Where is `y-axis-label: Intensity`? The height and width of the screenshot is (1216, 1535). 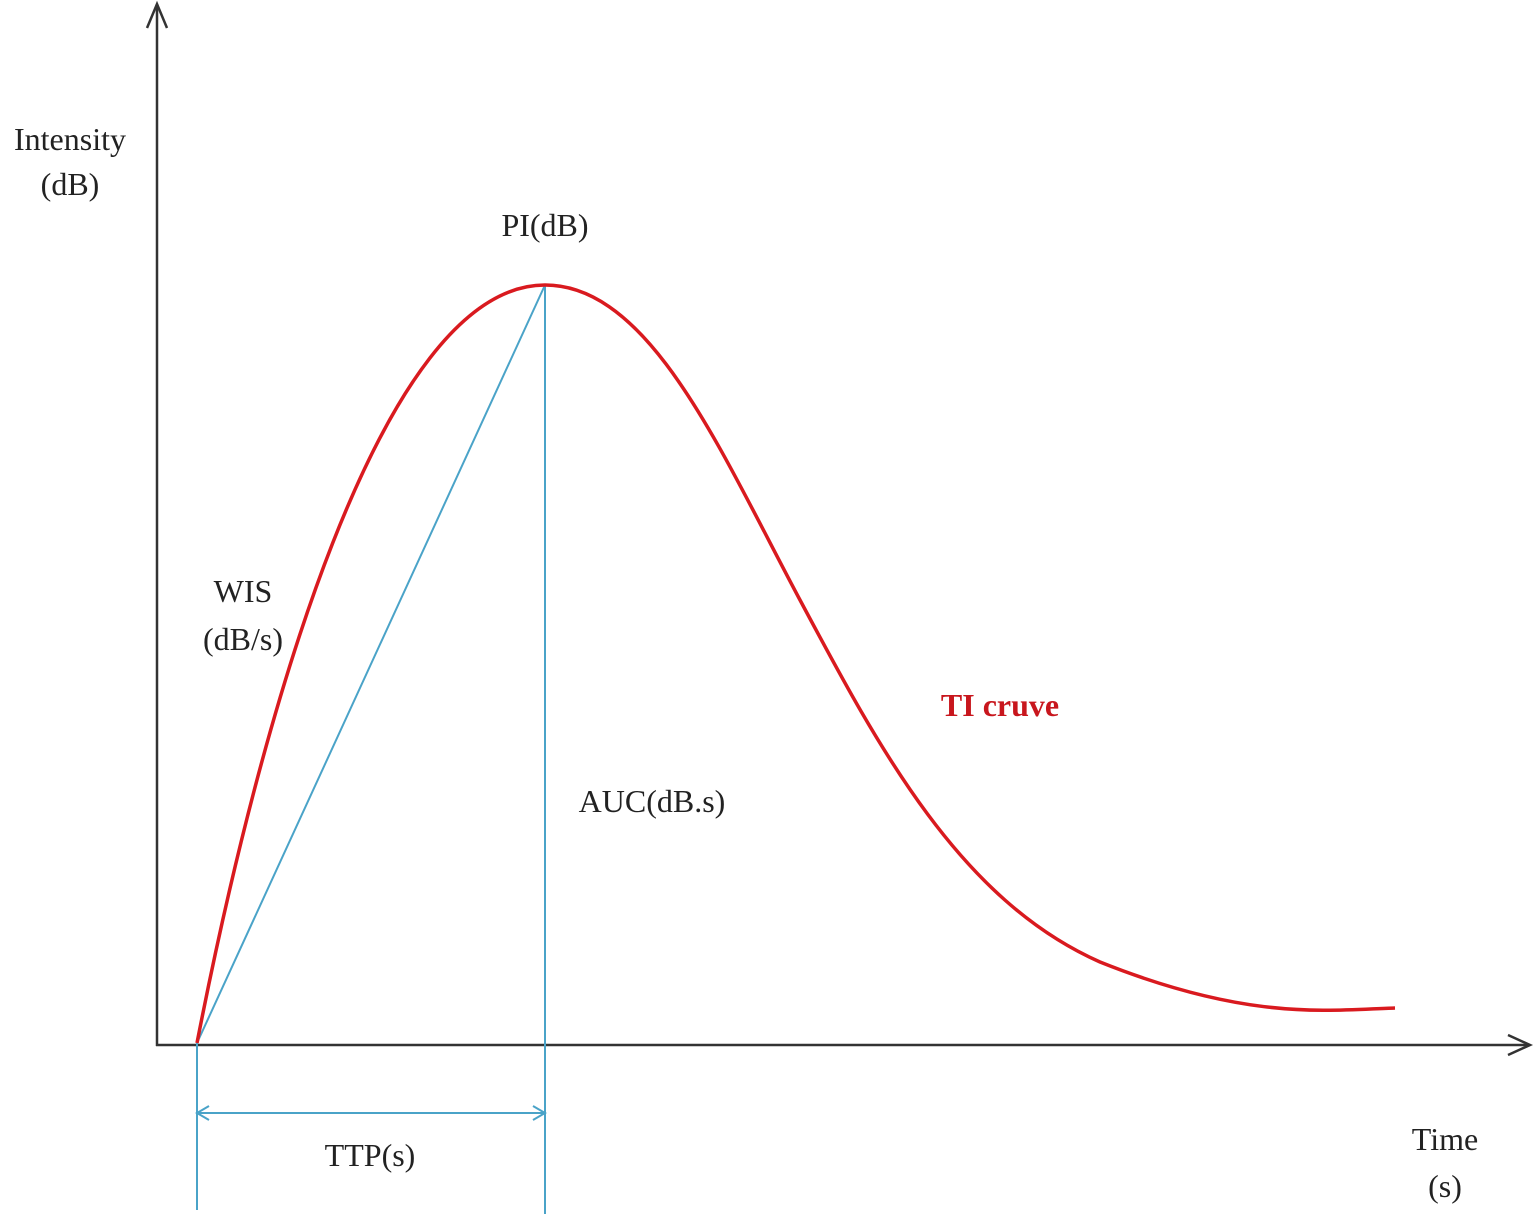 y-axis-label: Intensity is located at coordinates (70, 139).